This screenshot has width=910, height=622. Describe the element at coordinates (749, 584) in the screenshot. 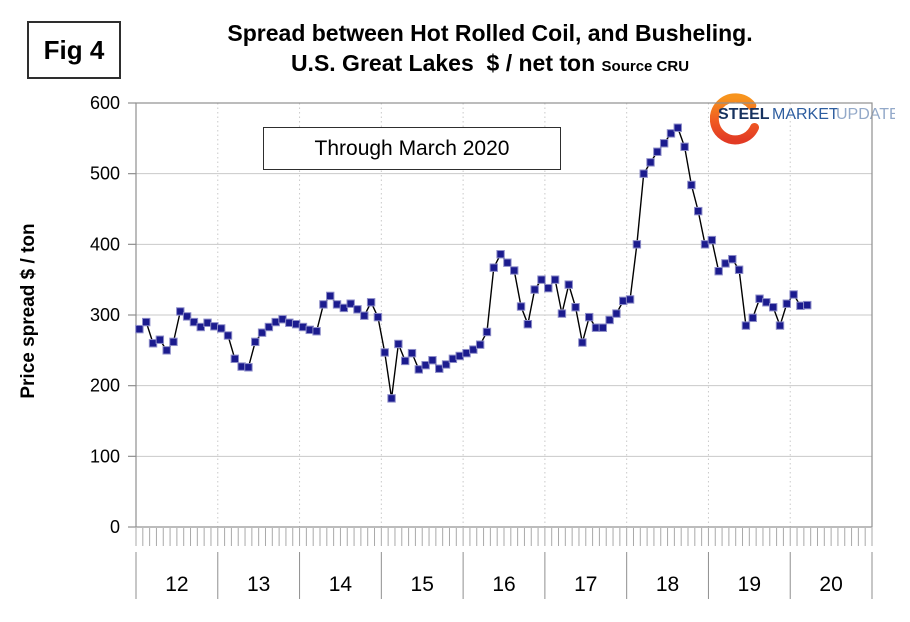

I see `x-axis-year-label: 19` at that location.